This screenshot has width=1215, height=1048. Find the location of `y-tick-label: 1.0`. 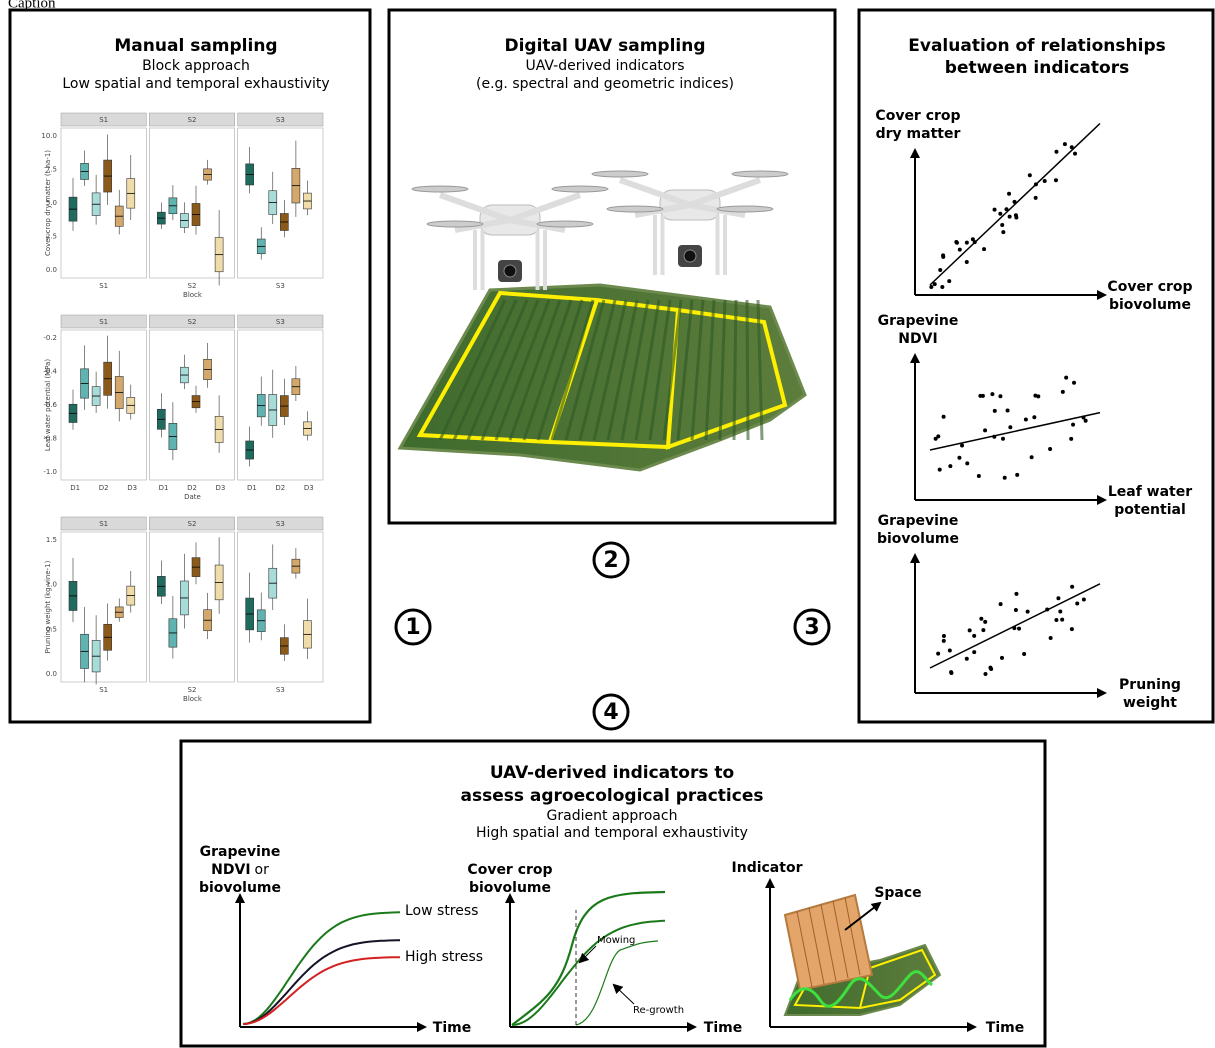

y-tick-label: 1.0 is located at coordinates (51, 585).